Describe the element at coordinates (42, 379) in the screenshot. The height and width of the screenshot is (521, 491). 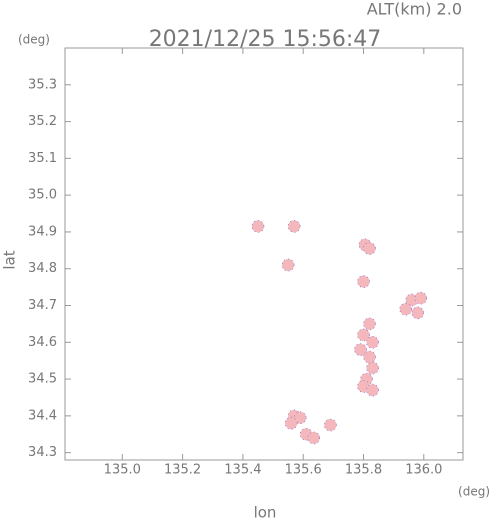
I see `y-tick-label: 34.5` at that location.